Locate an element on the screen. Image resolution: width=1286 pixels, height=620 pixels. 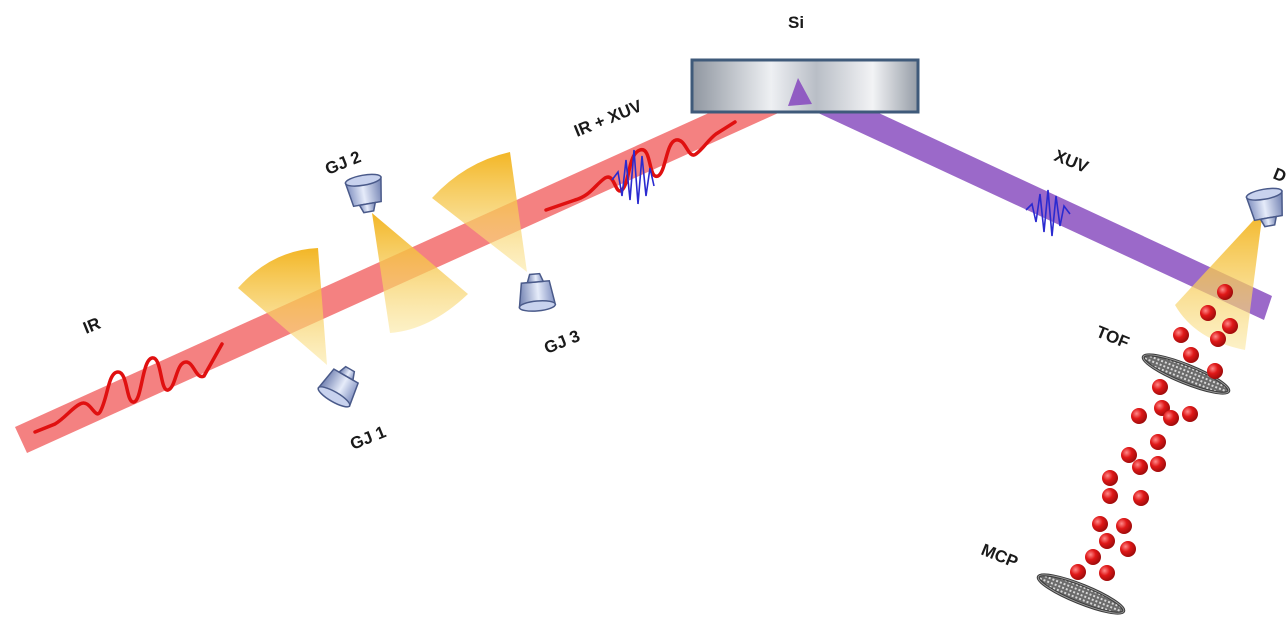
label-xuv: XUV is located at coordinates (1072, 161).